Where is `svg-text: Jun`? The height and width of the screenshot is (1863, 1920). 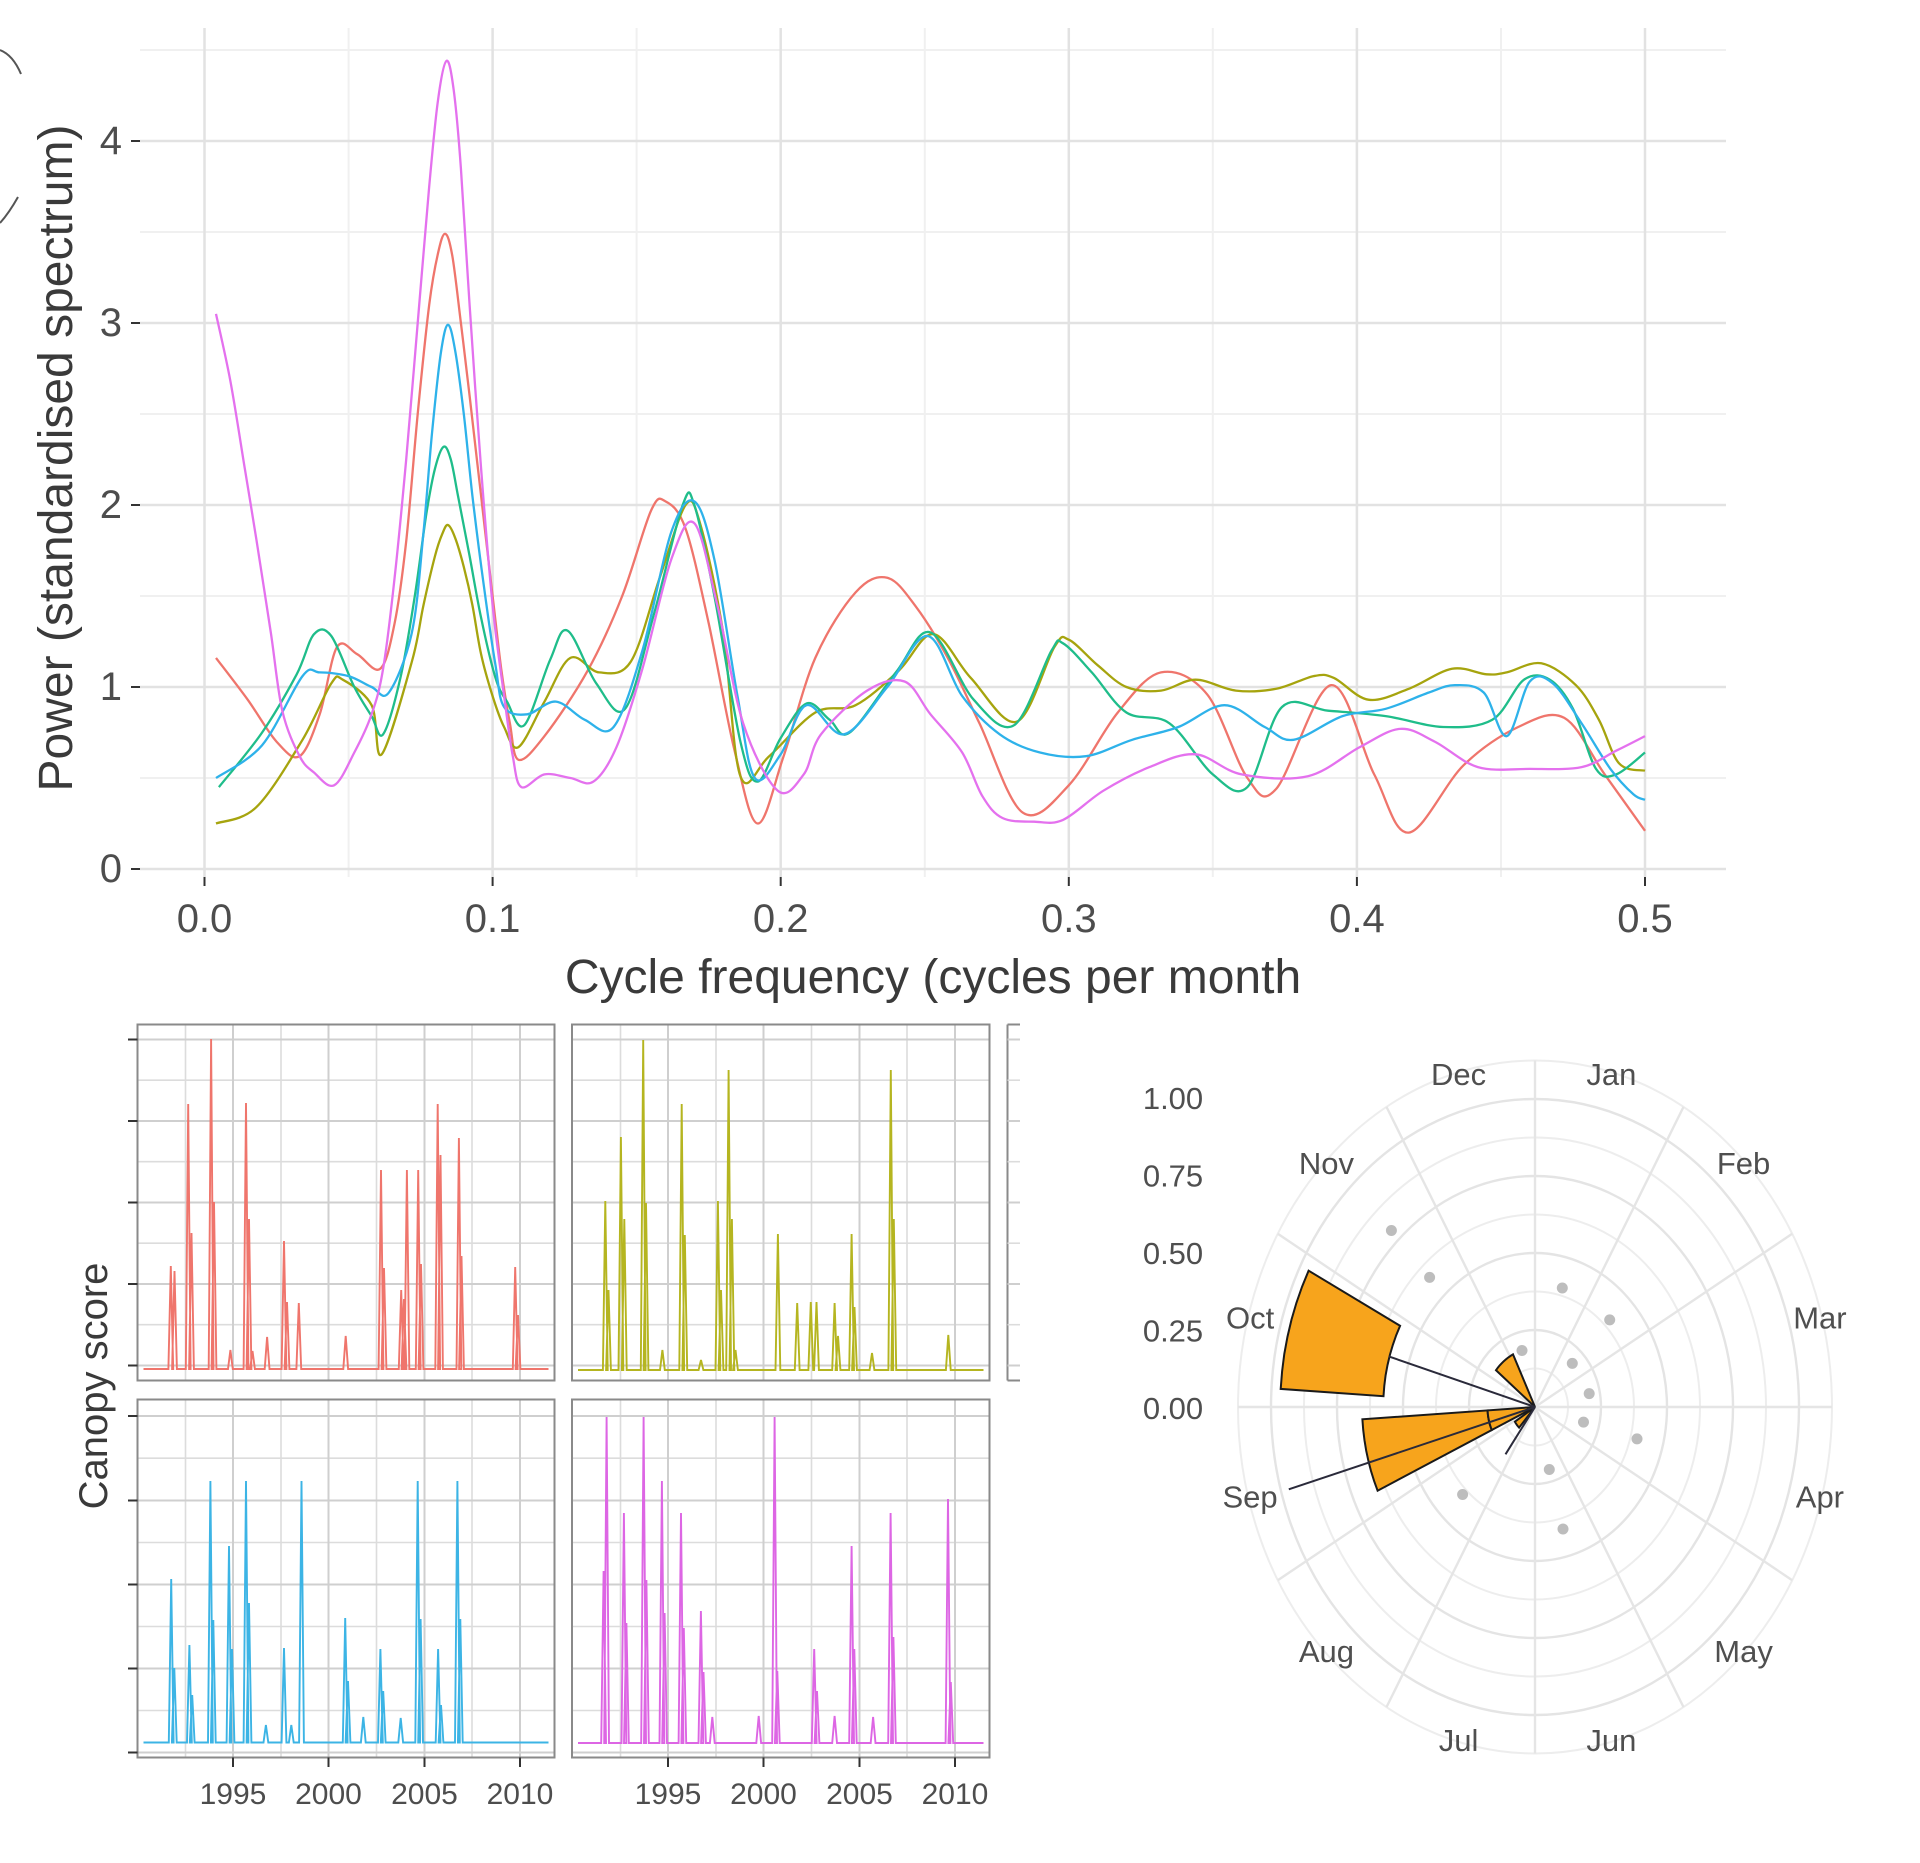 svg-text: Jun is located at coordinates (1611, 1740).